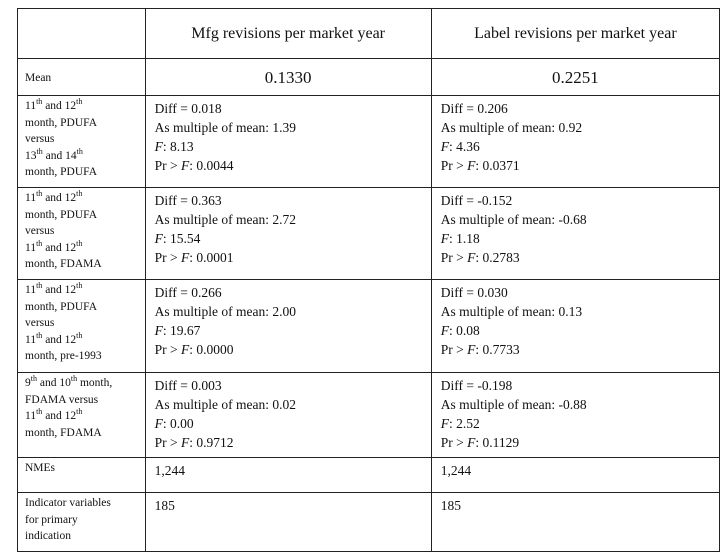  I want to click on label-line: month, PDUFA, so click(85, 307).